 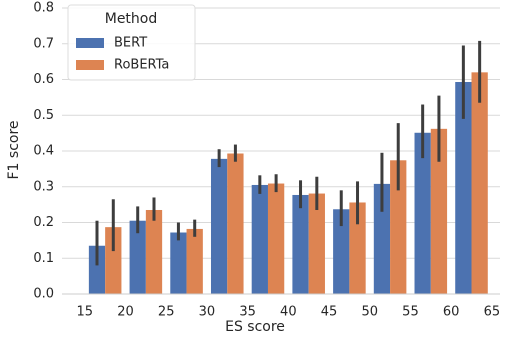 What do you see at coordinates (369, 312) in the screenshot?
I see `x-tick-label: 50` at bounding box center [369, 312].